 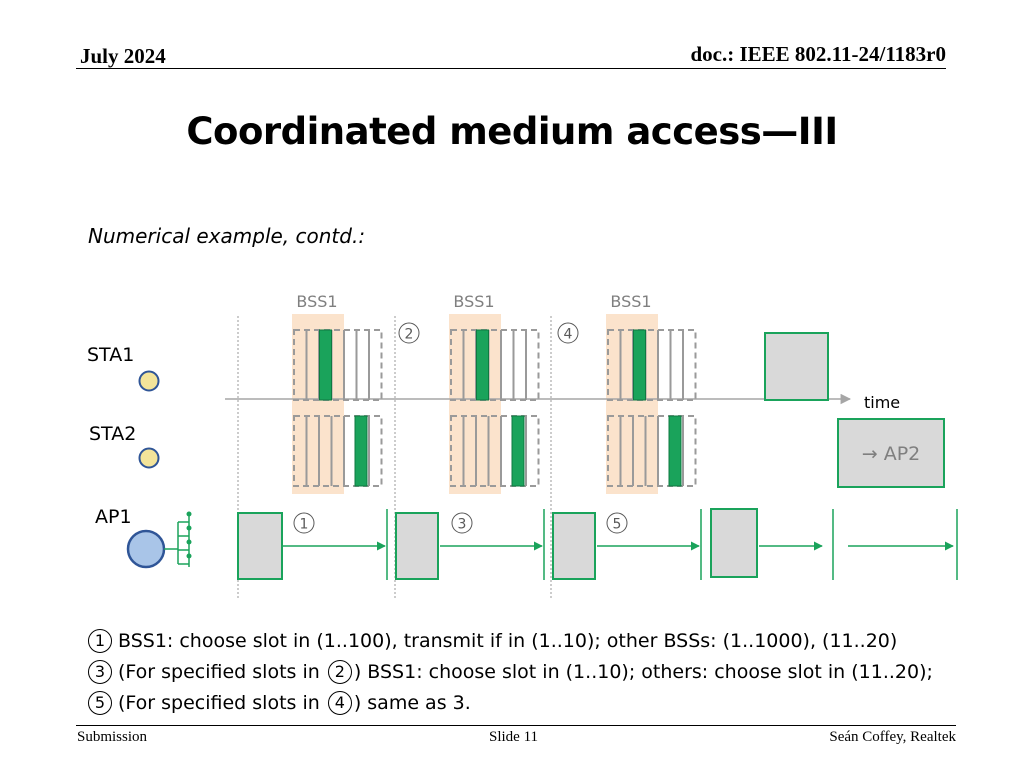 I want to click on ap2-frame: → AP2, so click(x=891, y=453).